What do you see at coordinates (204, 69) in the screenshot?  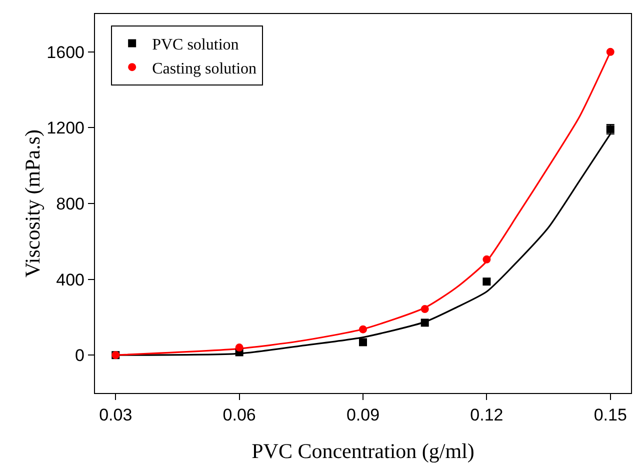 I see `legend-label: Casting solution` at bounding box center [204, 69].